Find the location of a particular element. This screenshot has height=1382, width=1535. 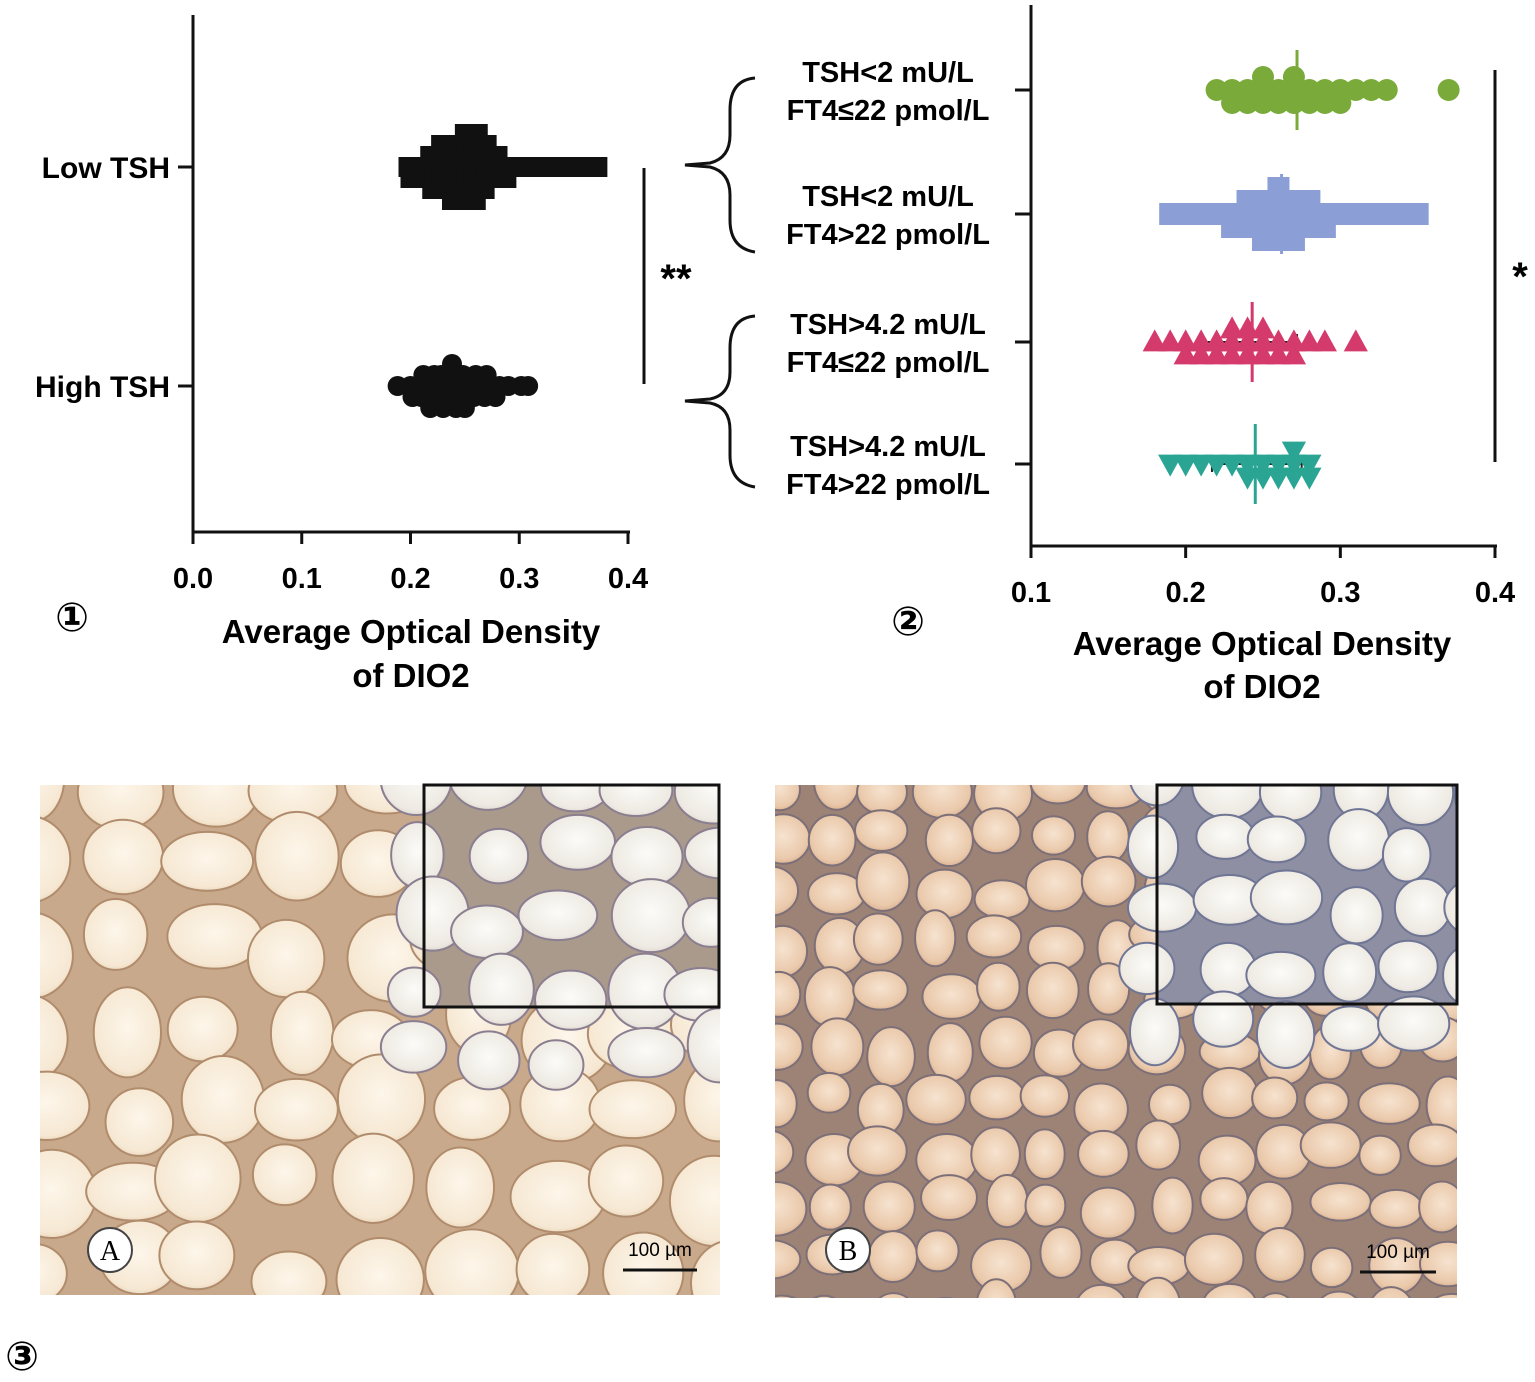

panel2-category-label-line1: TSH>4.2 mU/L is located at coordinates (888, 447).